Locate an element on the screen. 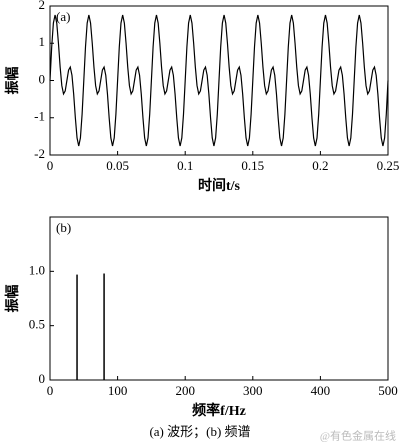 The width and height of the screenshot is (400, 446). y-tick-label: 2 is located at coordinates (42, 6).